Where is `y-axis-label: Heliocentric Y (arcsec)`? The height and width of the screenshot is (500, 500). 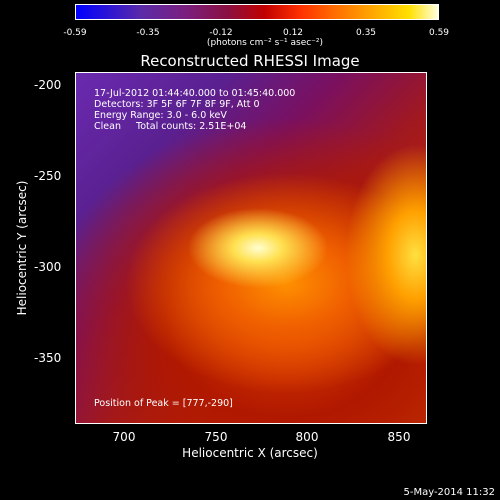
y-axis-label: Heliocentric Y (arcsec) is located at coordinates (22, 248).